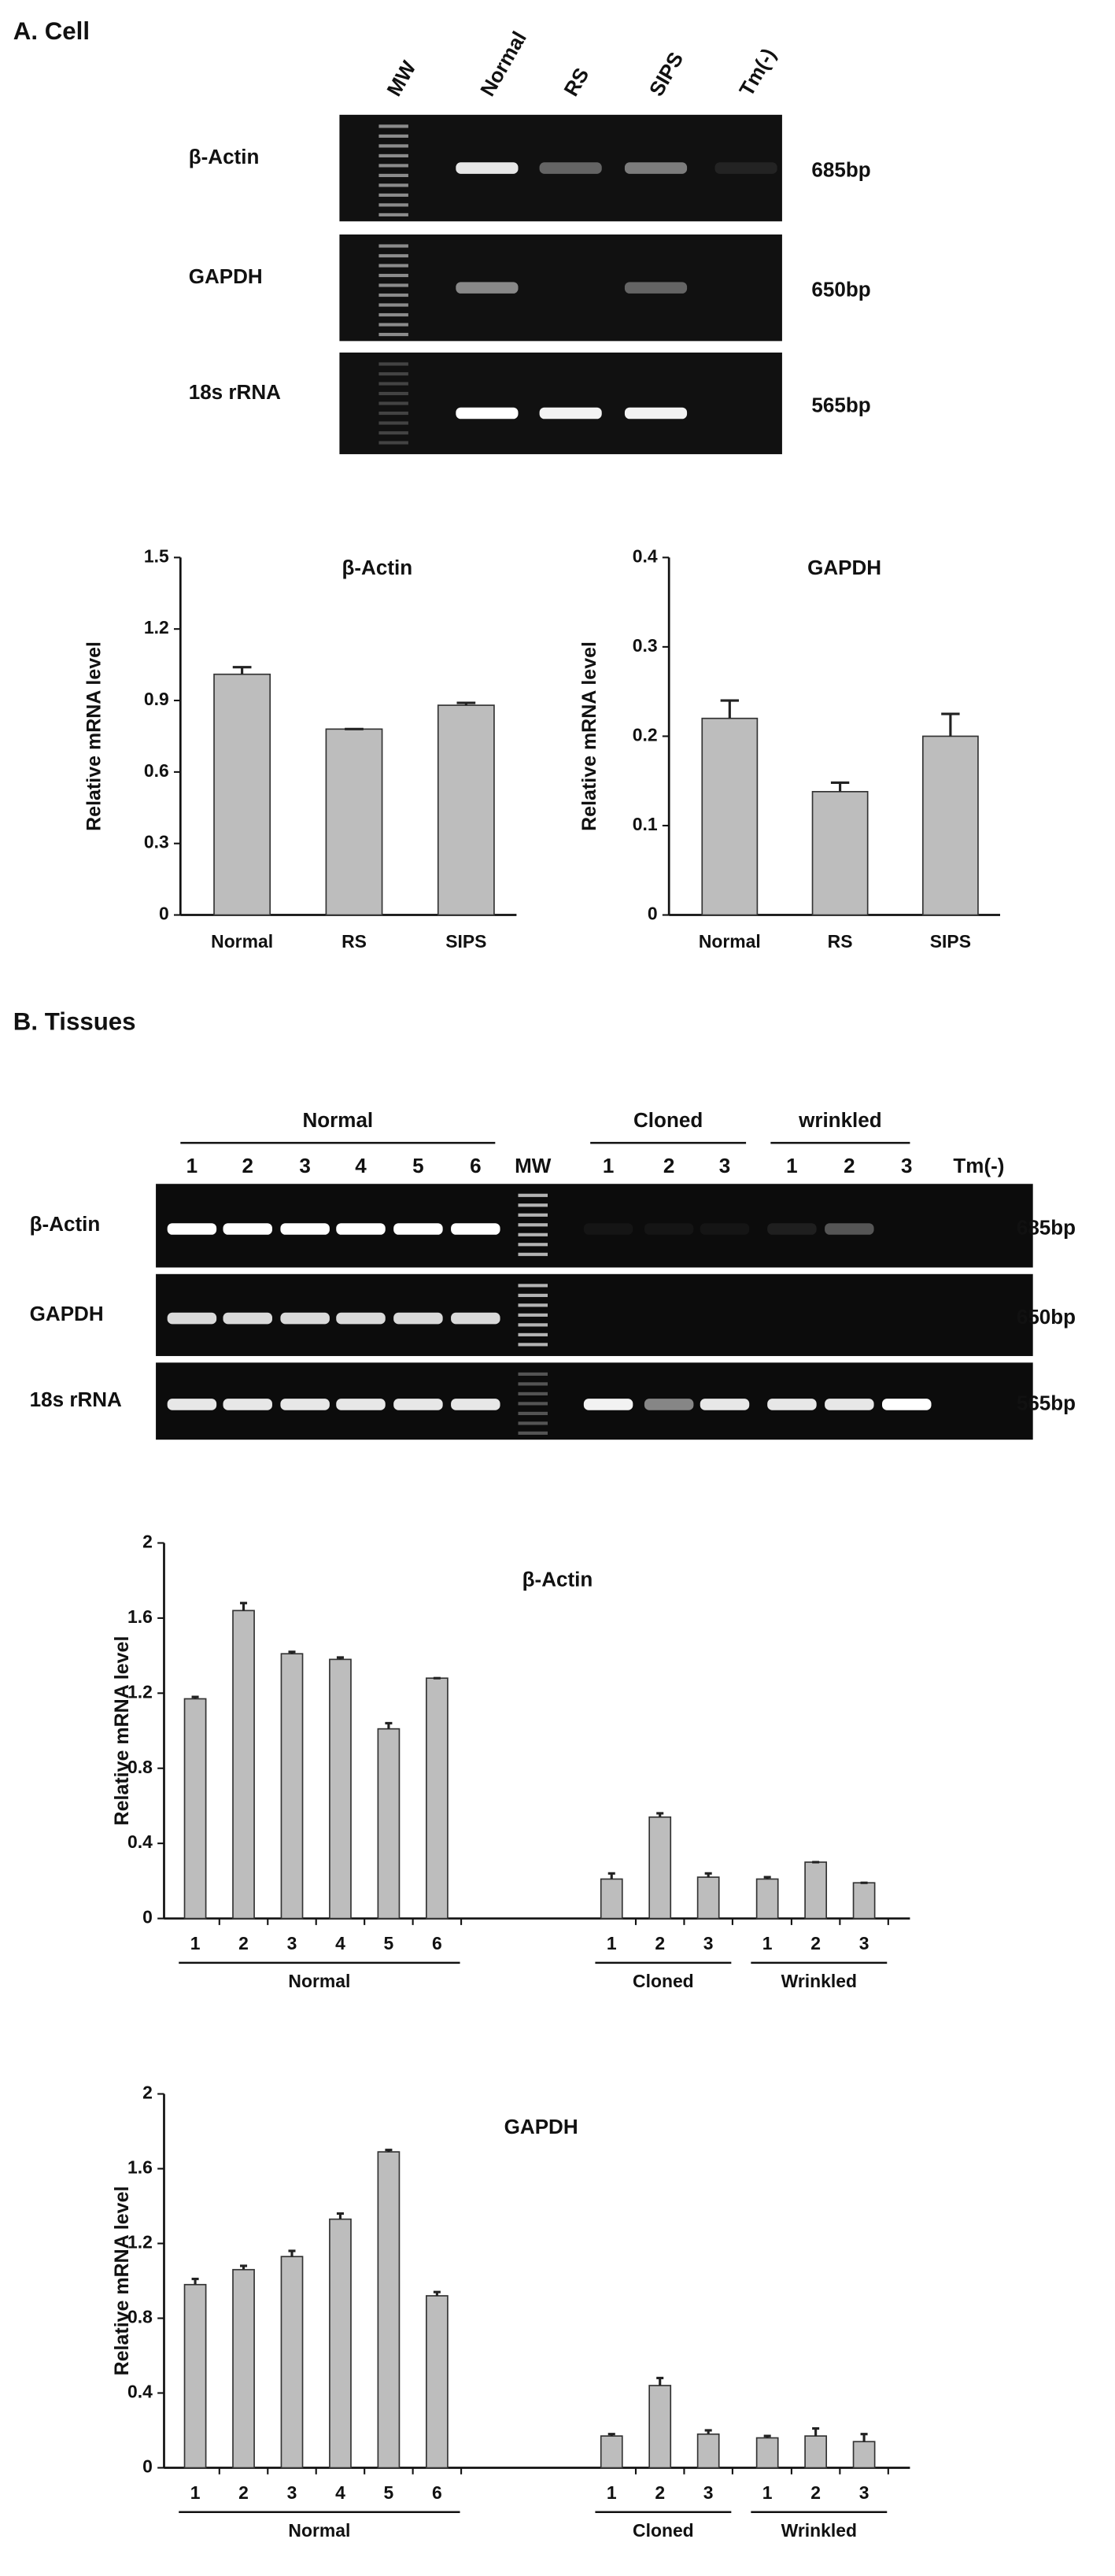 The image size is (1115, 2576). I want to click on group-label: wrinkled, so click(840, 1120).